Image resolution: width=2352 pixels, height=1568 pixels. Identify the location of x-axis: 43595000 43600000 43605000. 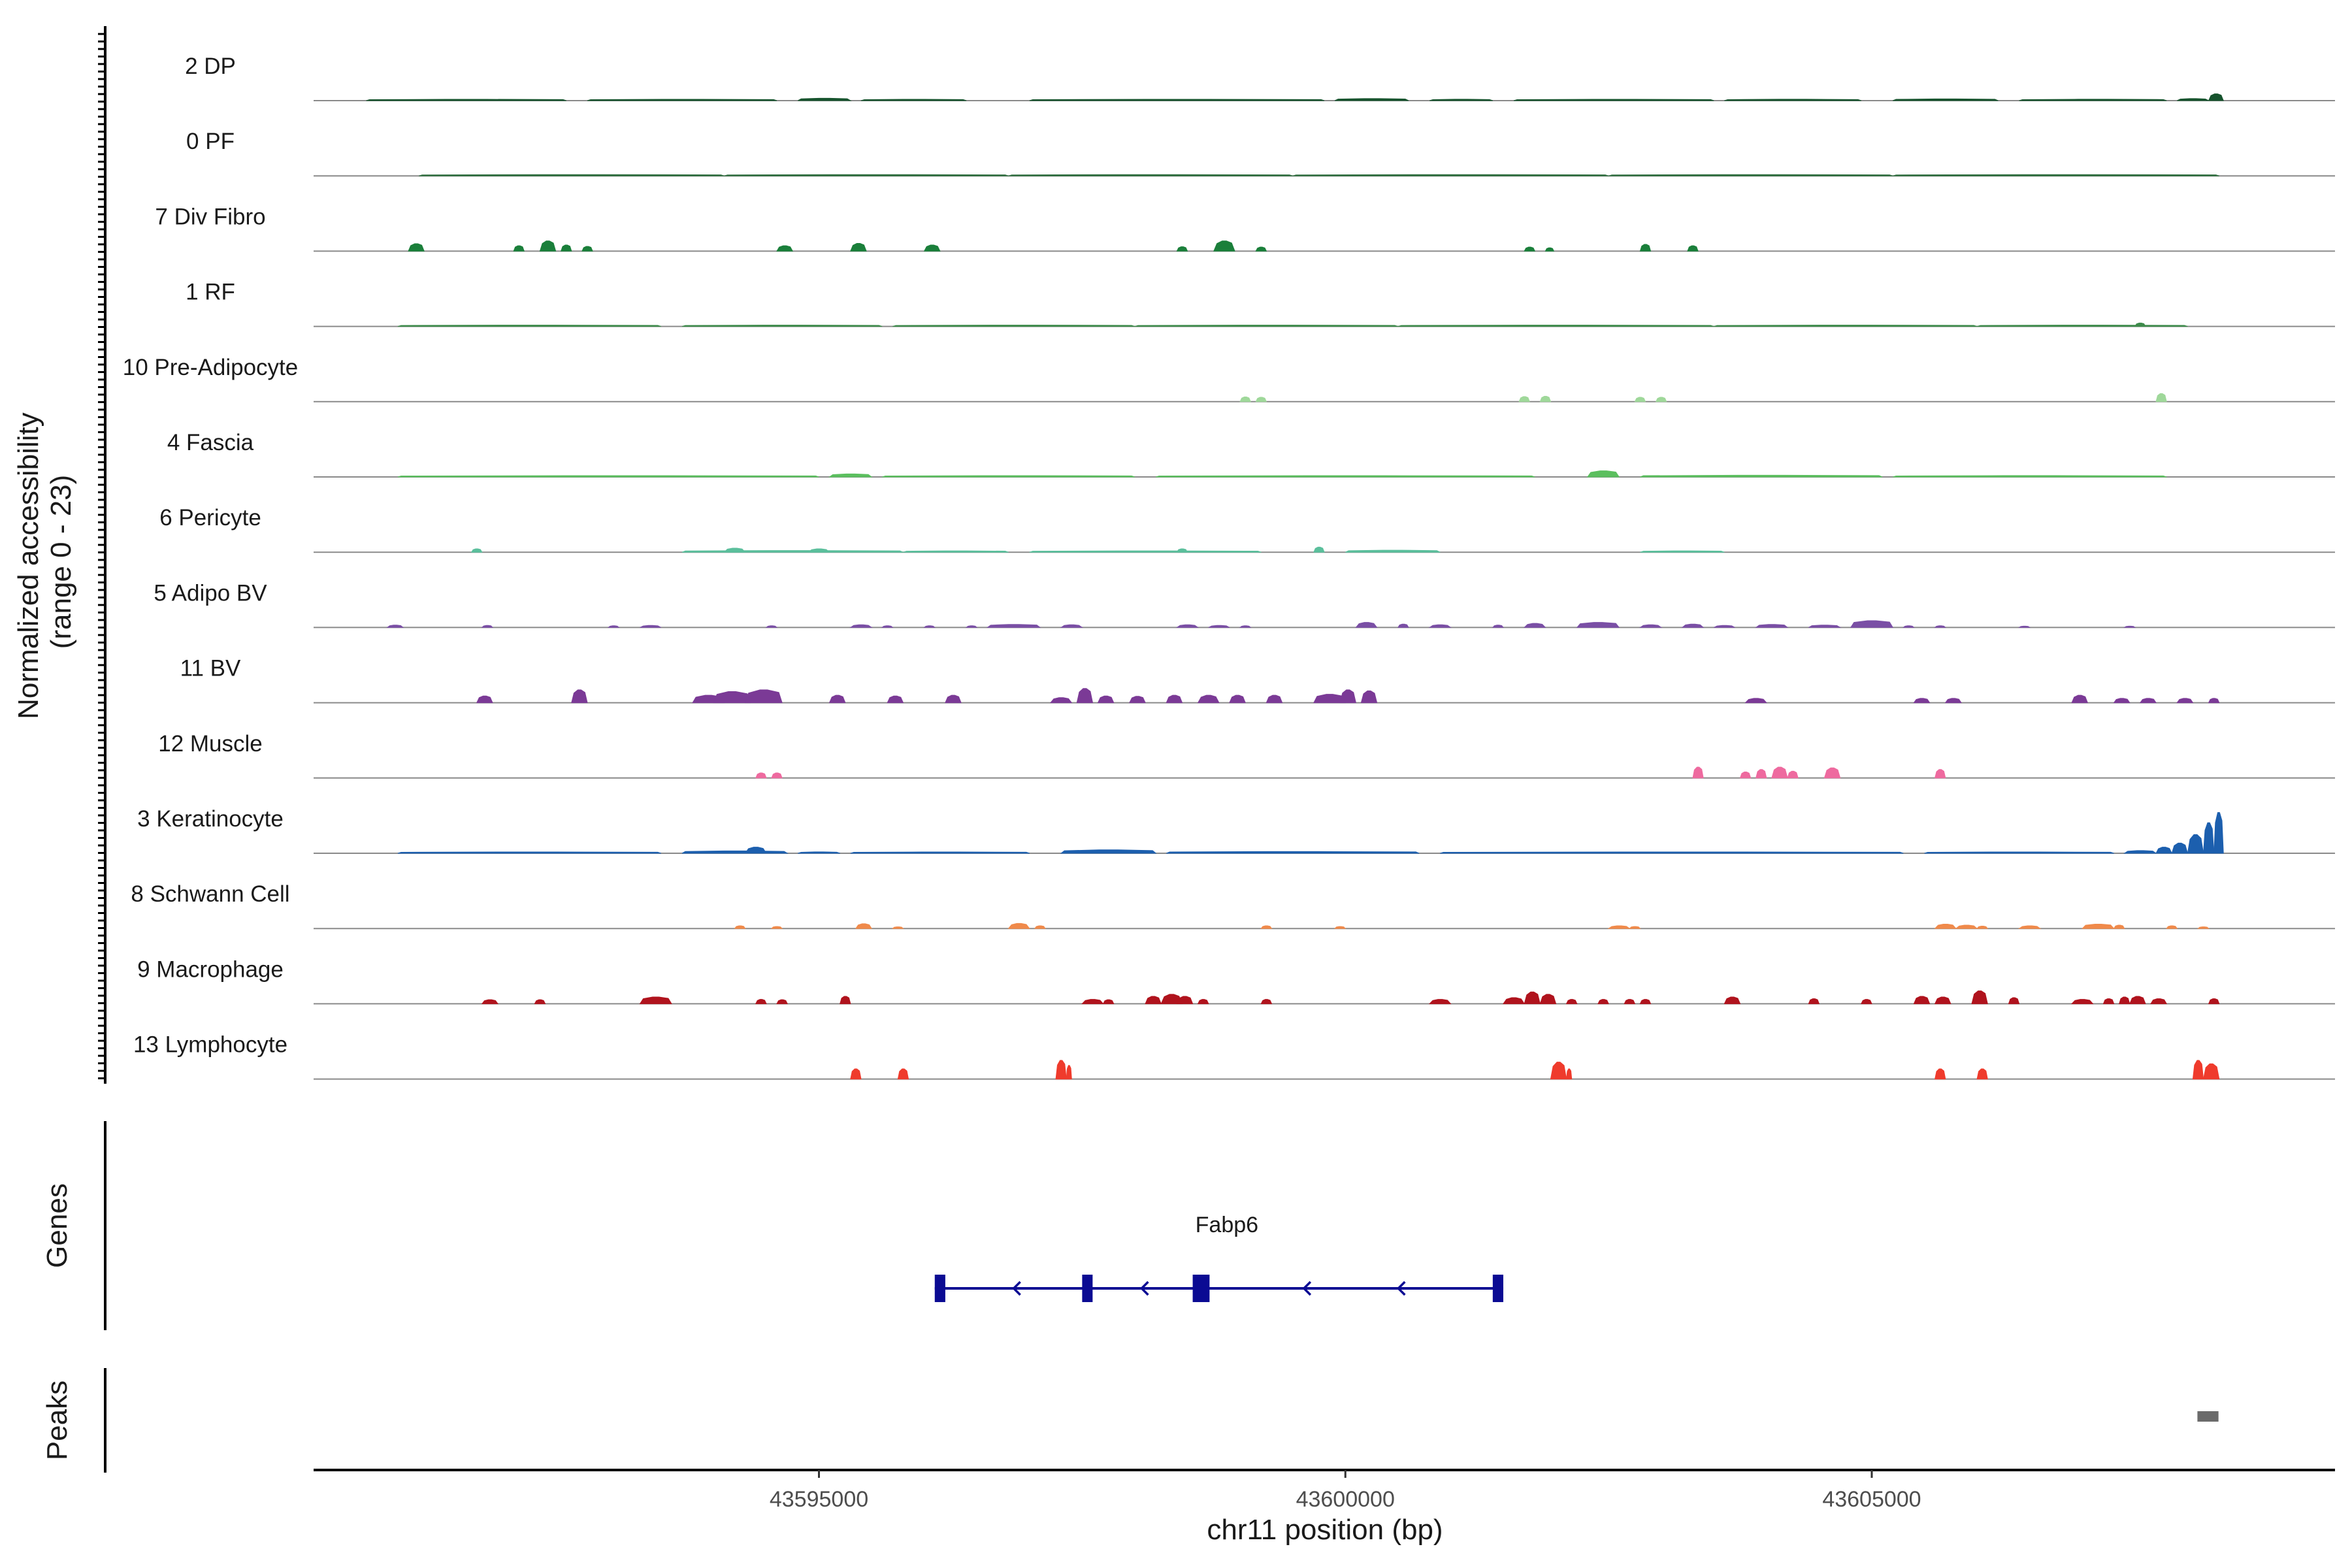
(1324, 1490).